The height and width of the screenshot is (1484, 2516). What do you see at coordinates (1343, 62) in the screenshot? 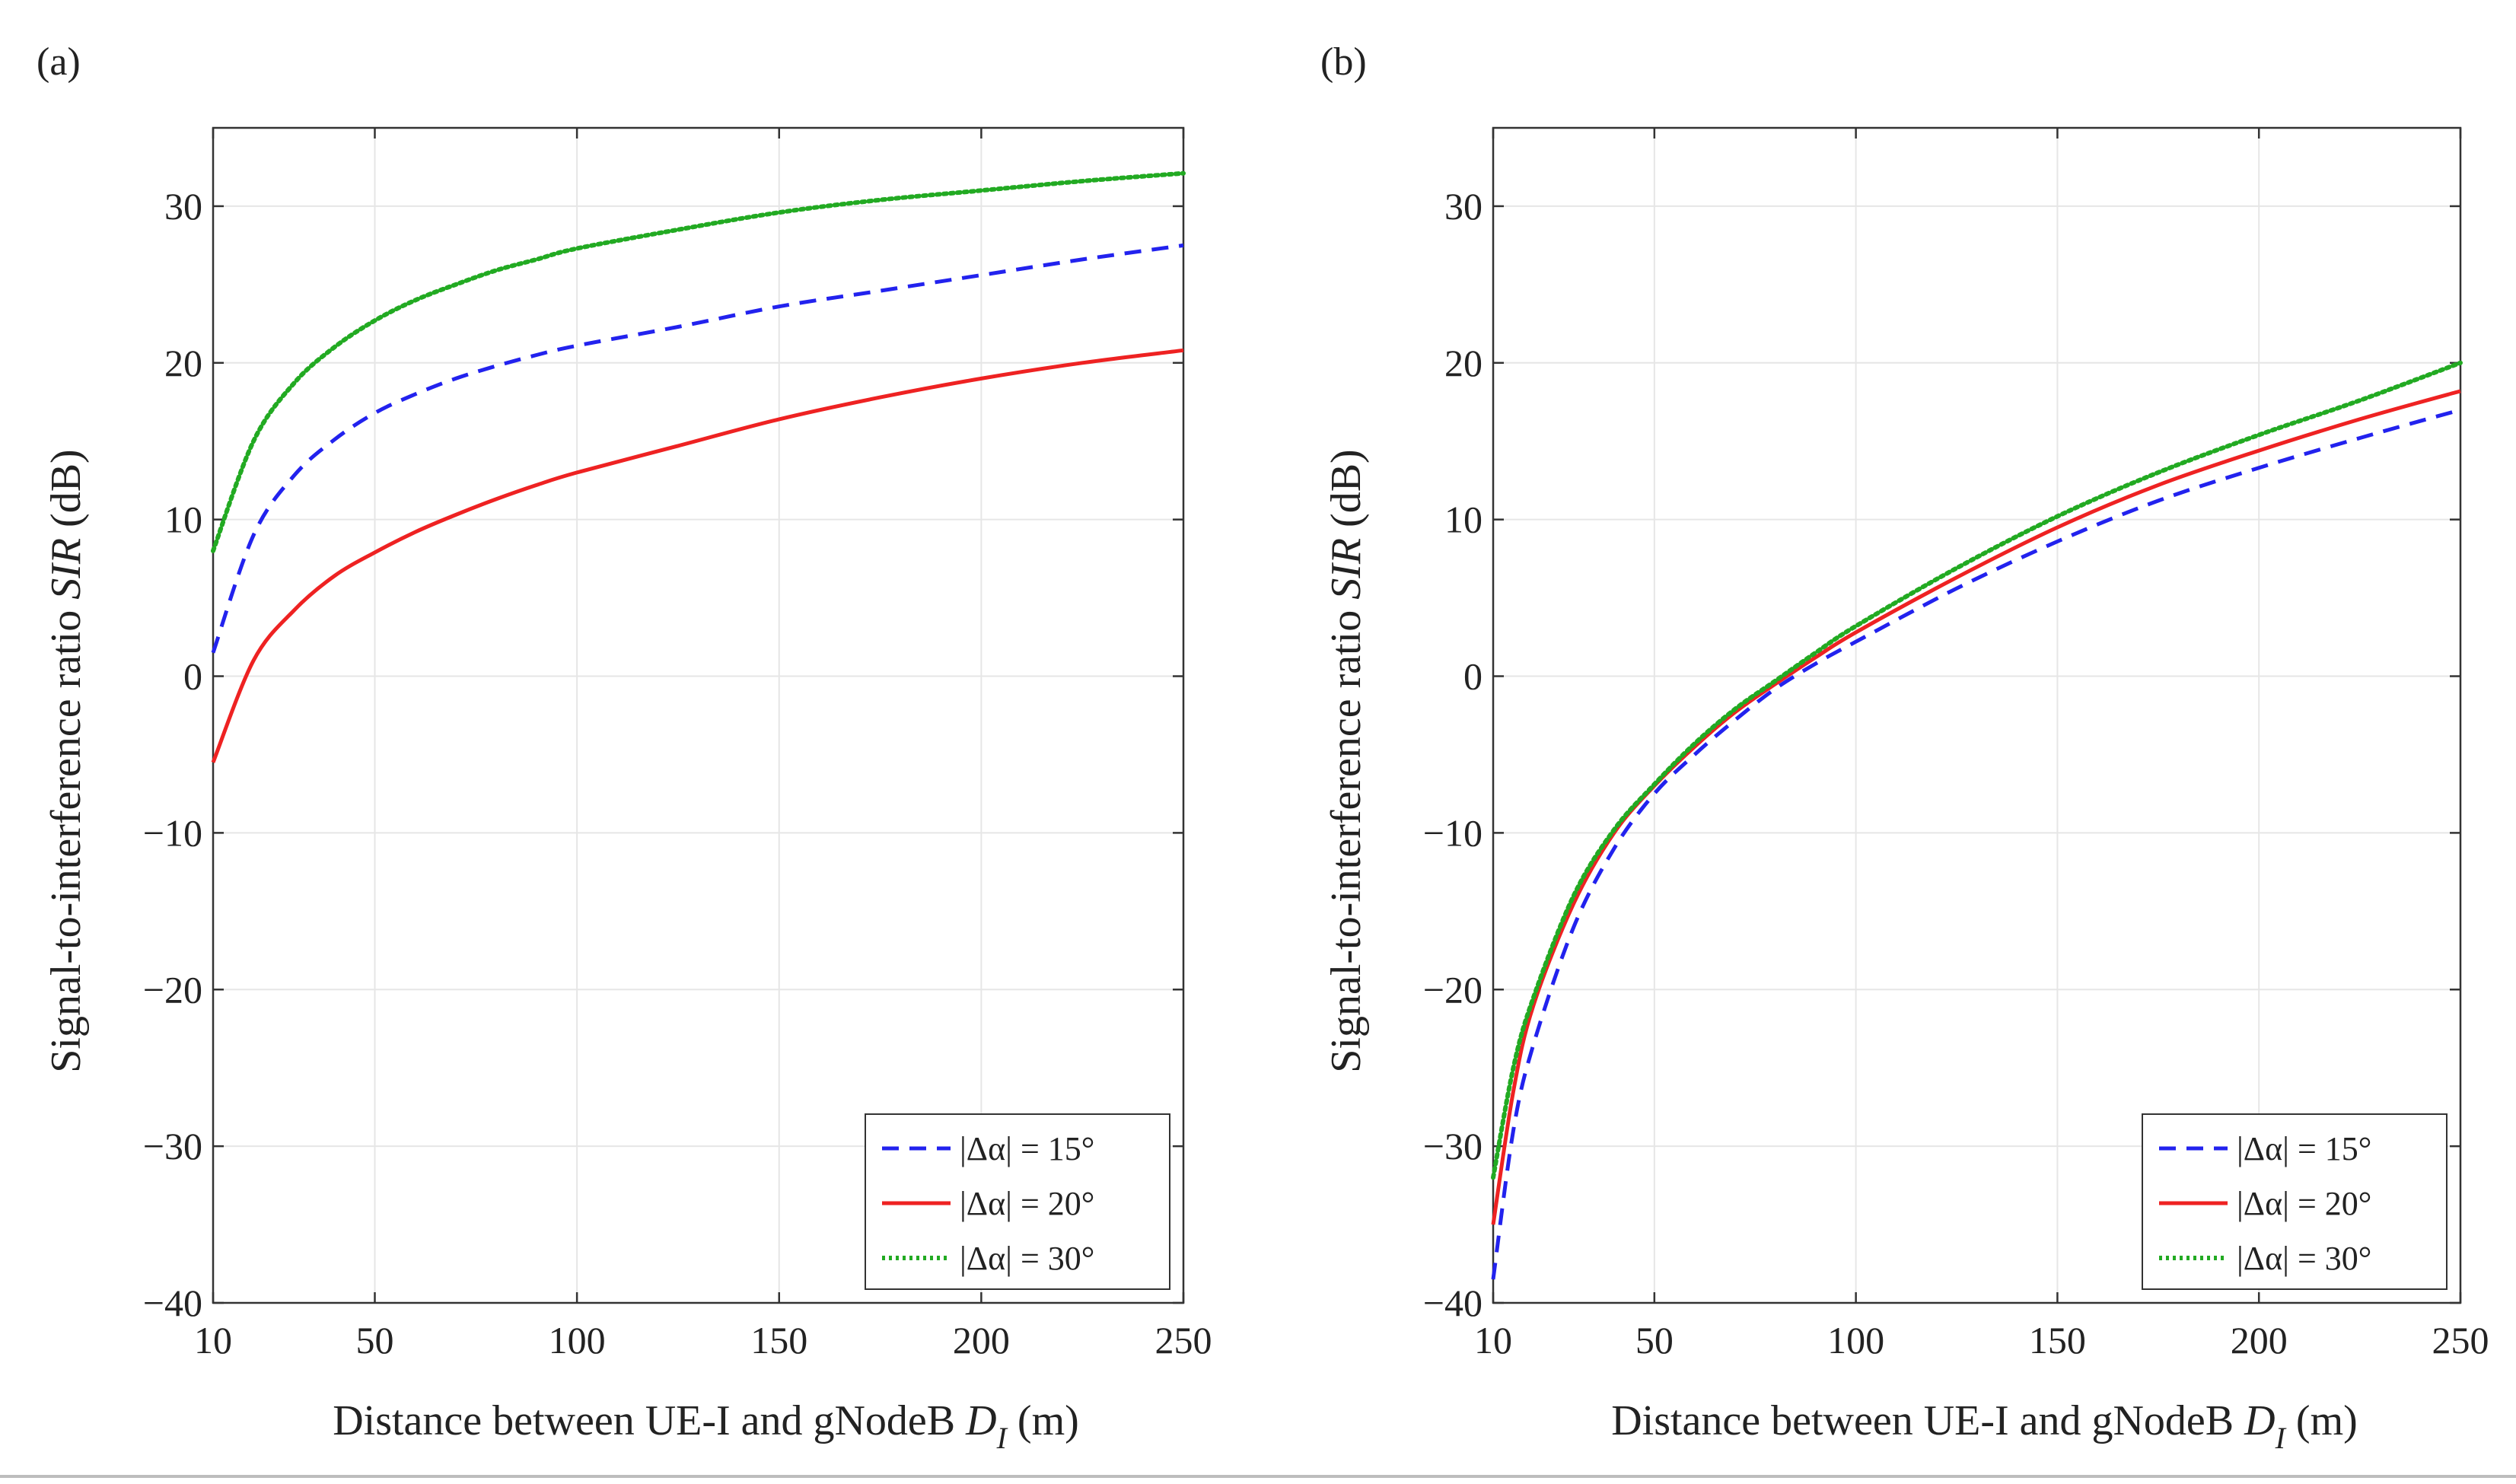
I see `panel-label: (b)` at bounding box center [1343, 62].